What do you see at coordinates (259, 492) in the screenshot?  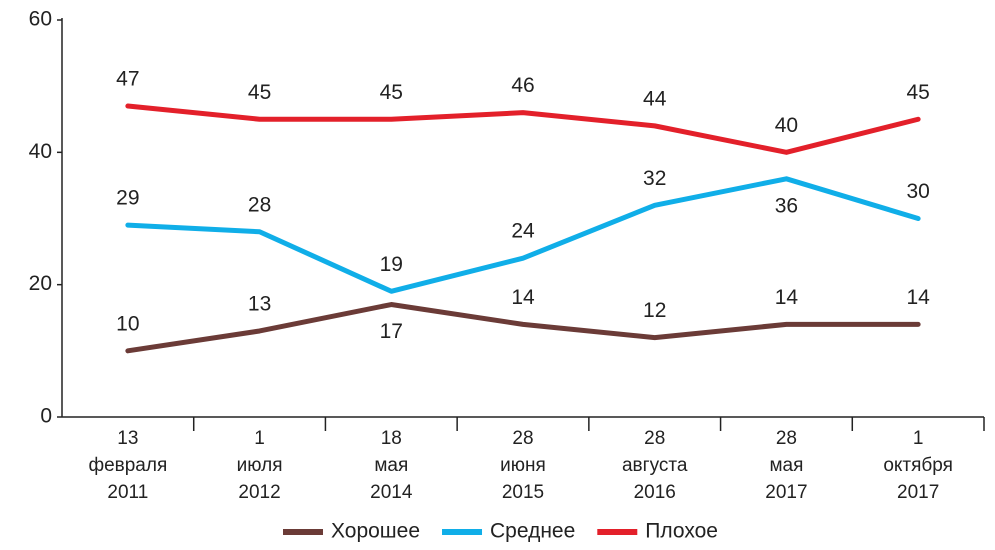 I see `x-tick-label: 2012` at bounding box center [259, 492].